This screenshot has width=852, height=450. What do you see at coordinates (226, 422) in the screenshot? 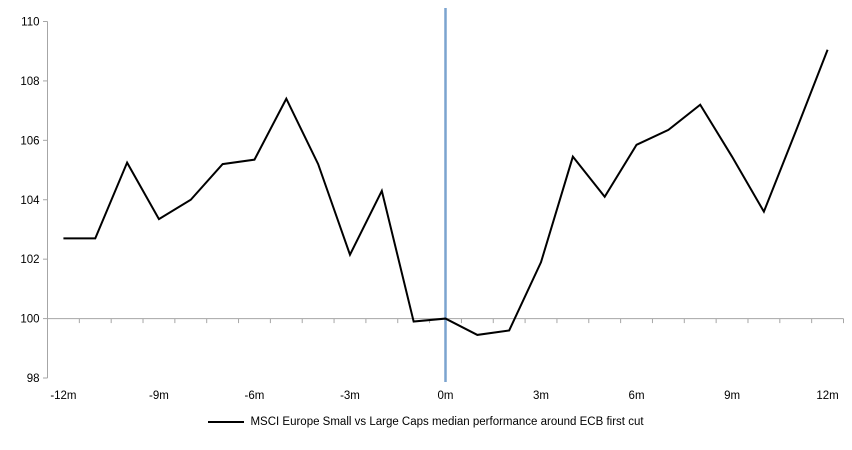
I see `legend-line-marker` at bounding box center [226, 422].